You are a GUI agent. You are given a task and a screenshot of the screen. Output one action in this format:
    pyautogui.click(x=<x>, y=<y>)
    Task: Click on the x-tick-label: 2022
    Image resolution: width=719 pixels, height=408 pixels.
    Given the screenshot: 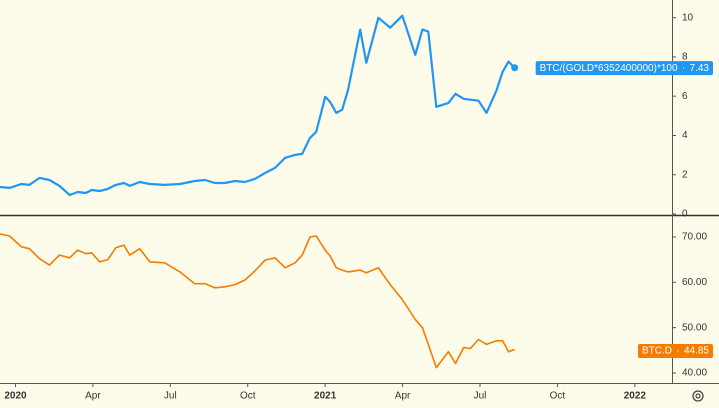 What is the action you would take?
    pyautogui.click(x=635, y=396)
    